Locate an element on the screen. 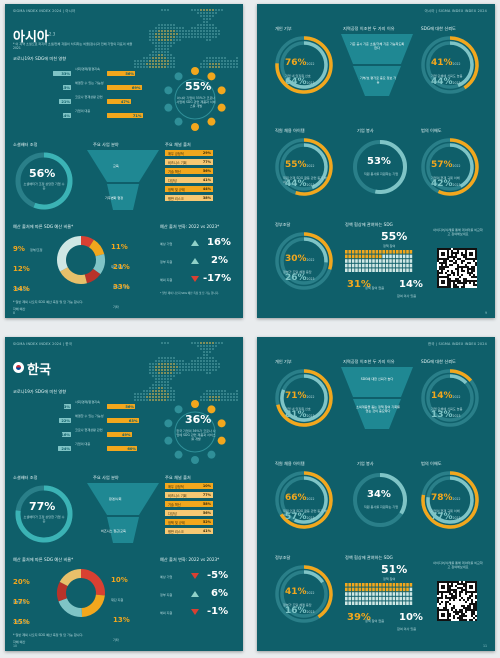 Image resolution: width=500 pixels, height=658 pixels. c5-note: 기업의 현재 규제 이해 is located at coordinates (445, 511).